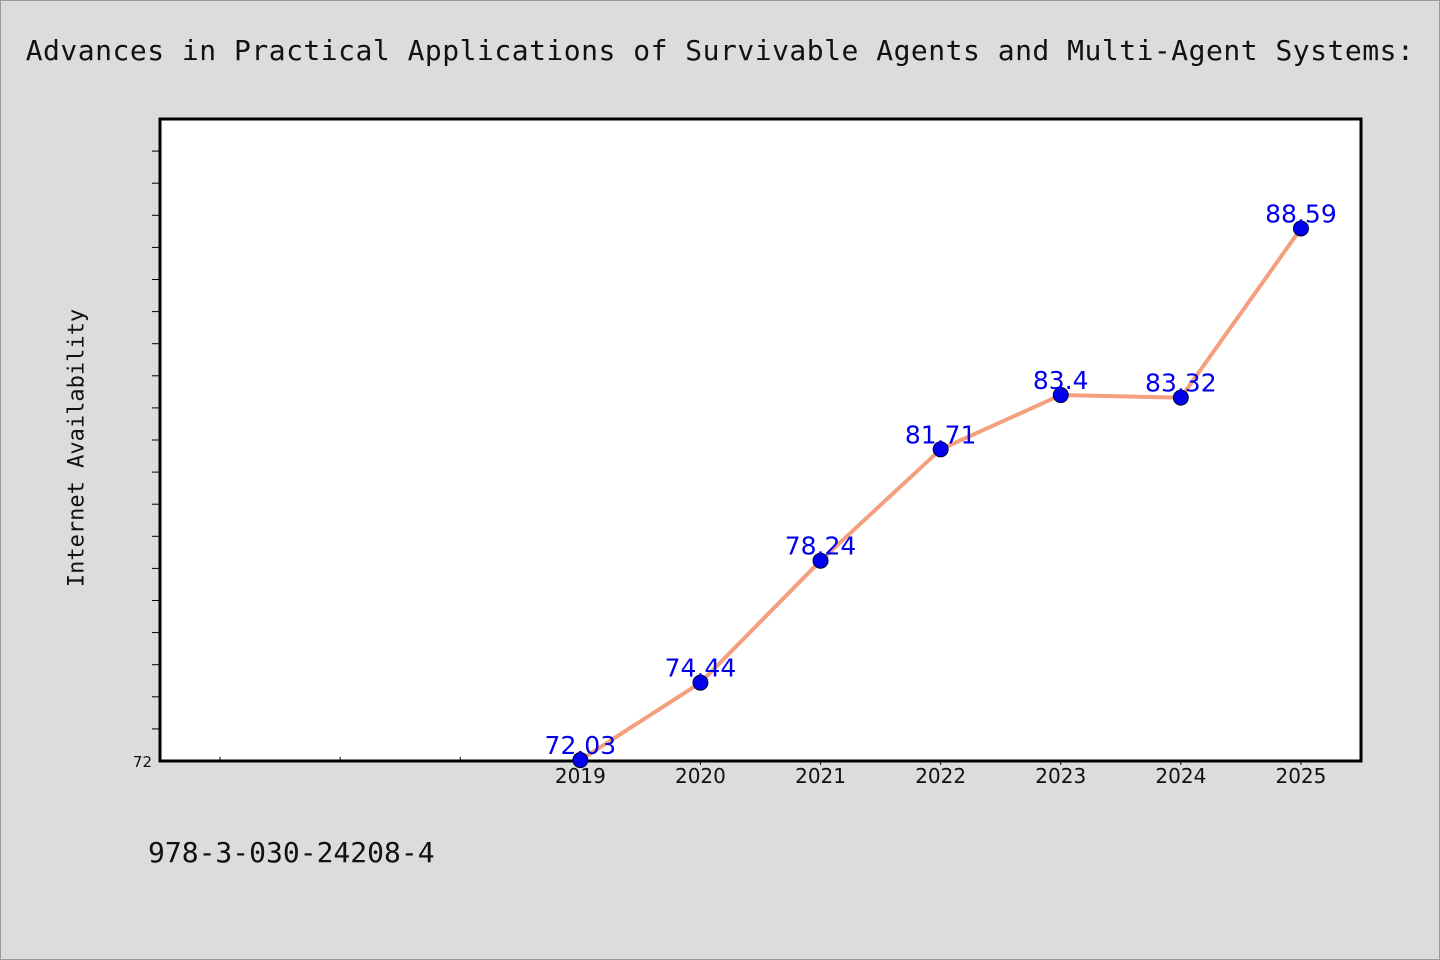 Image resolution: width=1440 pixels, height=960 pixels. Describe the element at coordinates (700, 776) in the screenshot. I see `x-tick-label: 2020` at that location.